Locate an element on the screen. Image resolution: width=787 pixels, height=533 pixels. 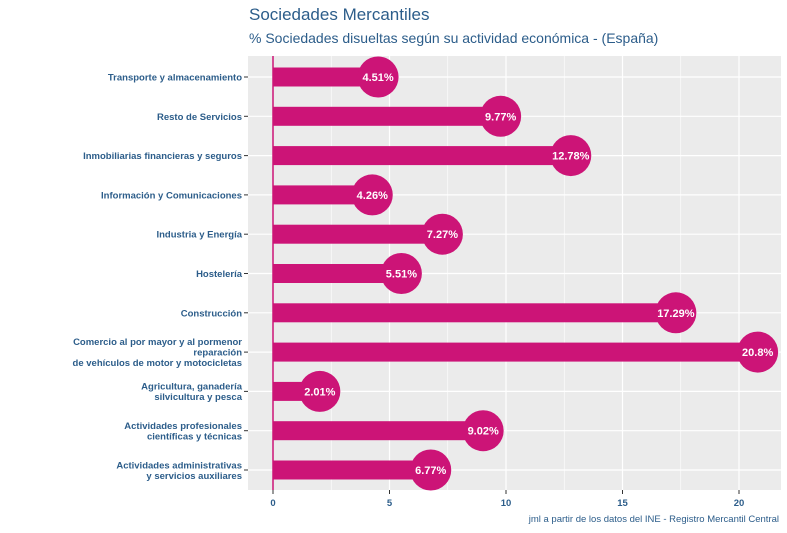
data-label: 4.51% is located at coordinates (377, 78).